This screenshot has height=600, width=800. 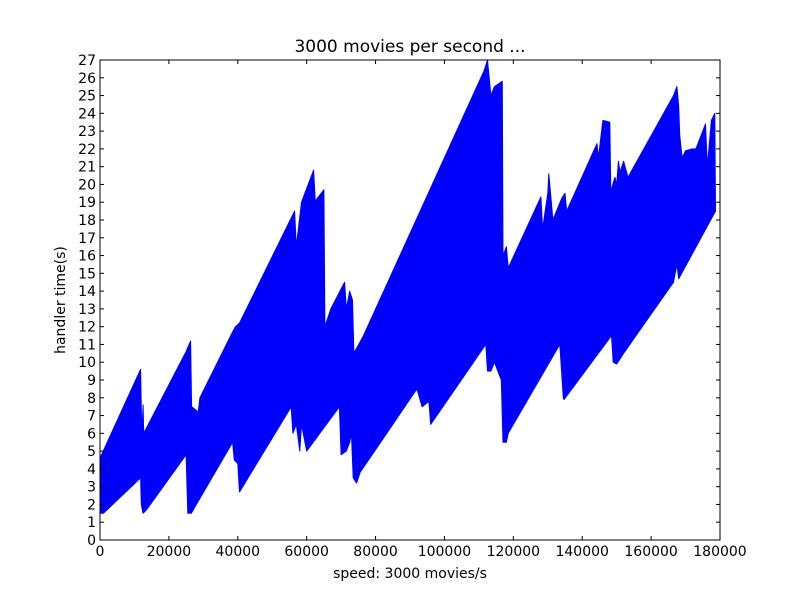 What do you see at coordinates (87, 114) in the screenshot?
I see `y-tick-label: 24` at bounding box center [87, 114].